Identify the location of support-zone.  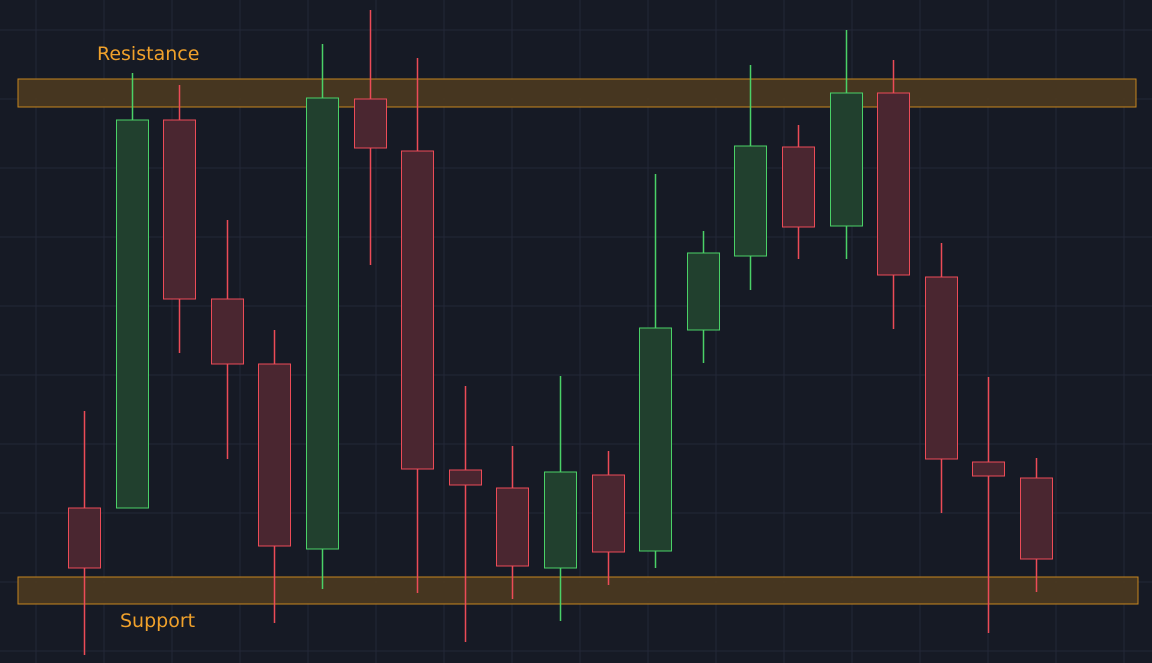
(578, 590).